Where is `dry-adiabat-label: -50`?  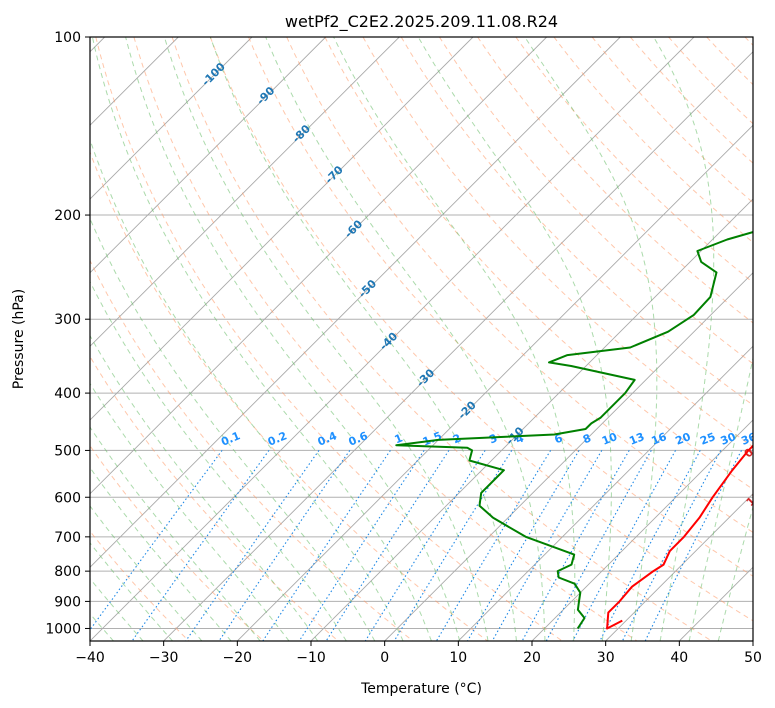
dry-adiabat-label: -50 is located at coordinates (367, 288).